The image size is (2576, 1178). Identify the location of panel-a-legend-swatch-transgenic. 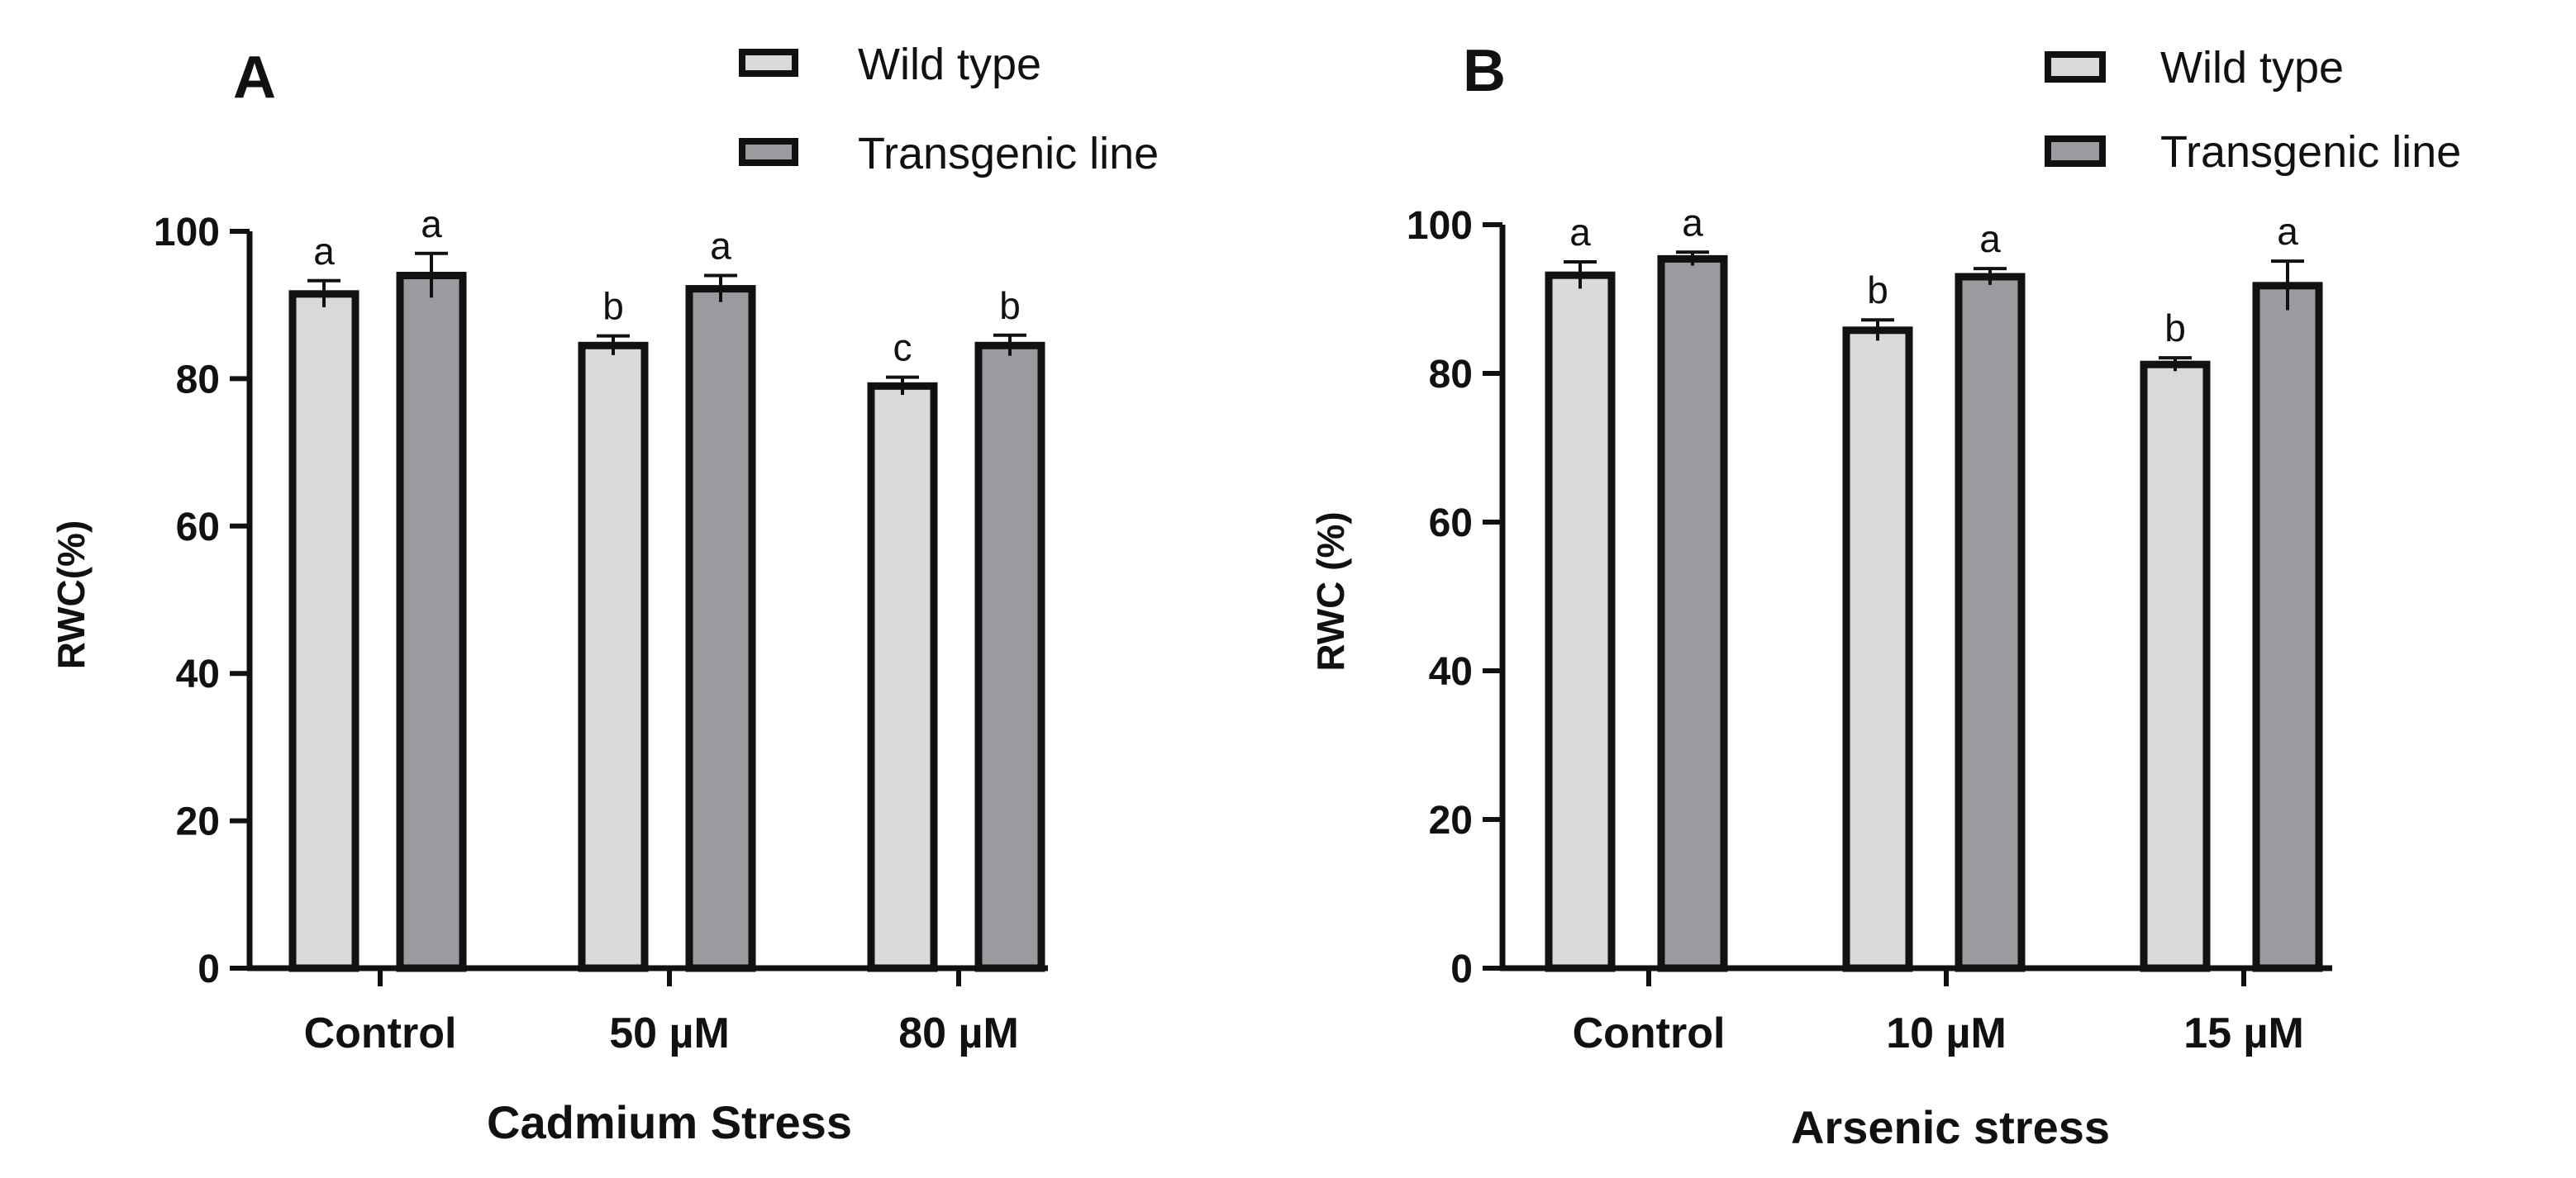
(769, 152).